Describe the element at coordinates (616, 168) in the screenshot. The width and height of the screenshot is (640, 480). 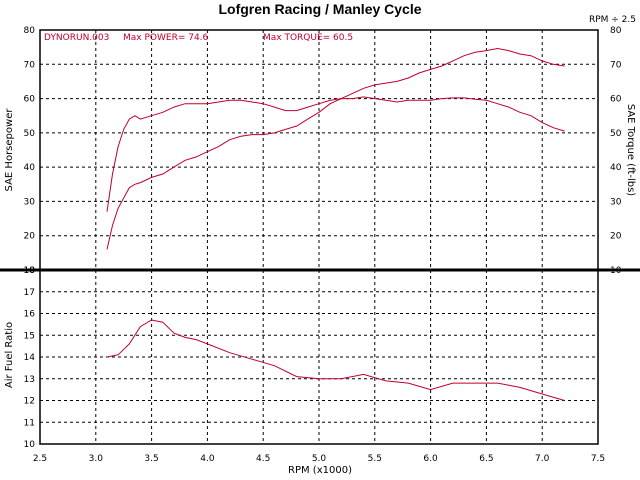
I see `y-tick-label-torque: 40` at that location.